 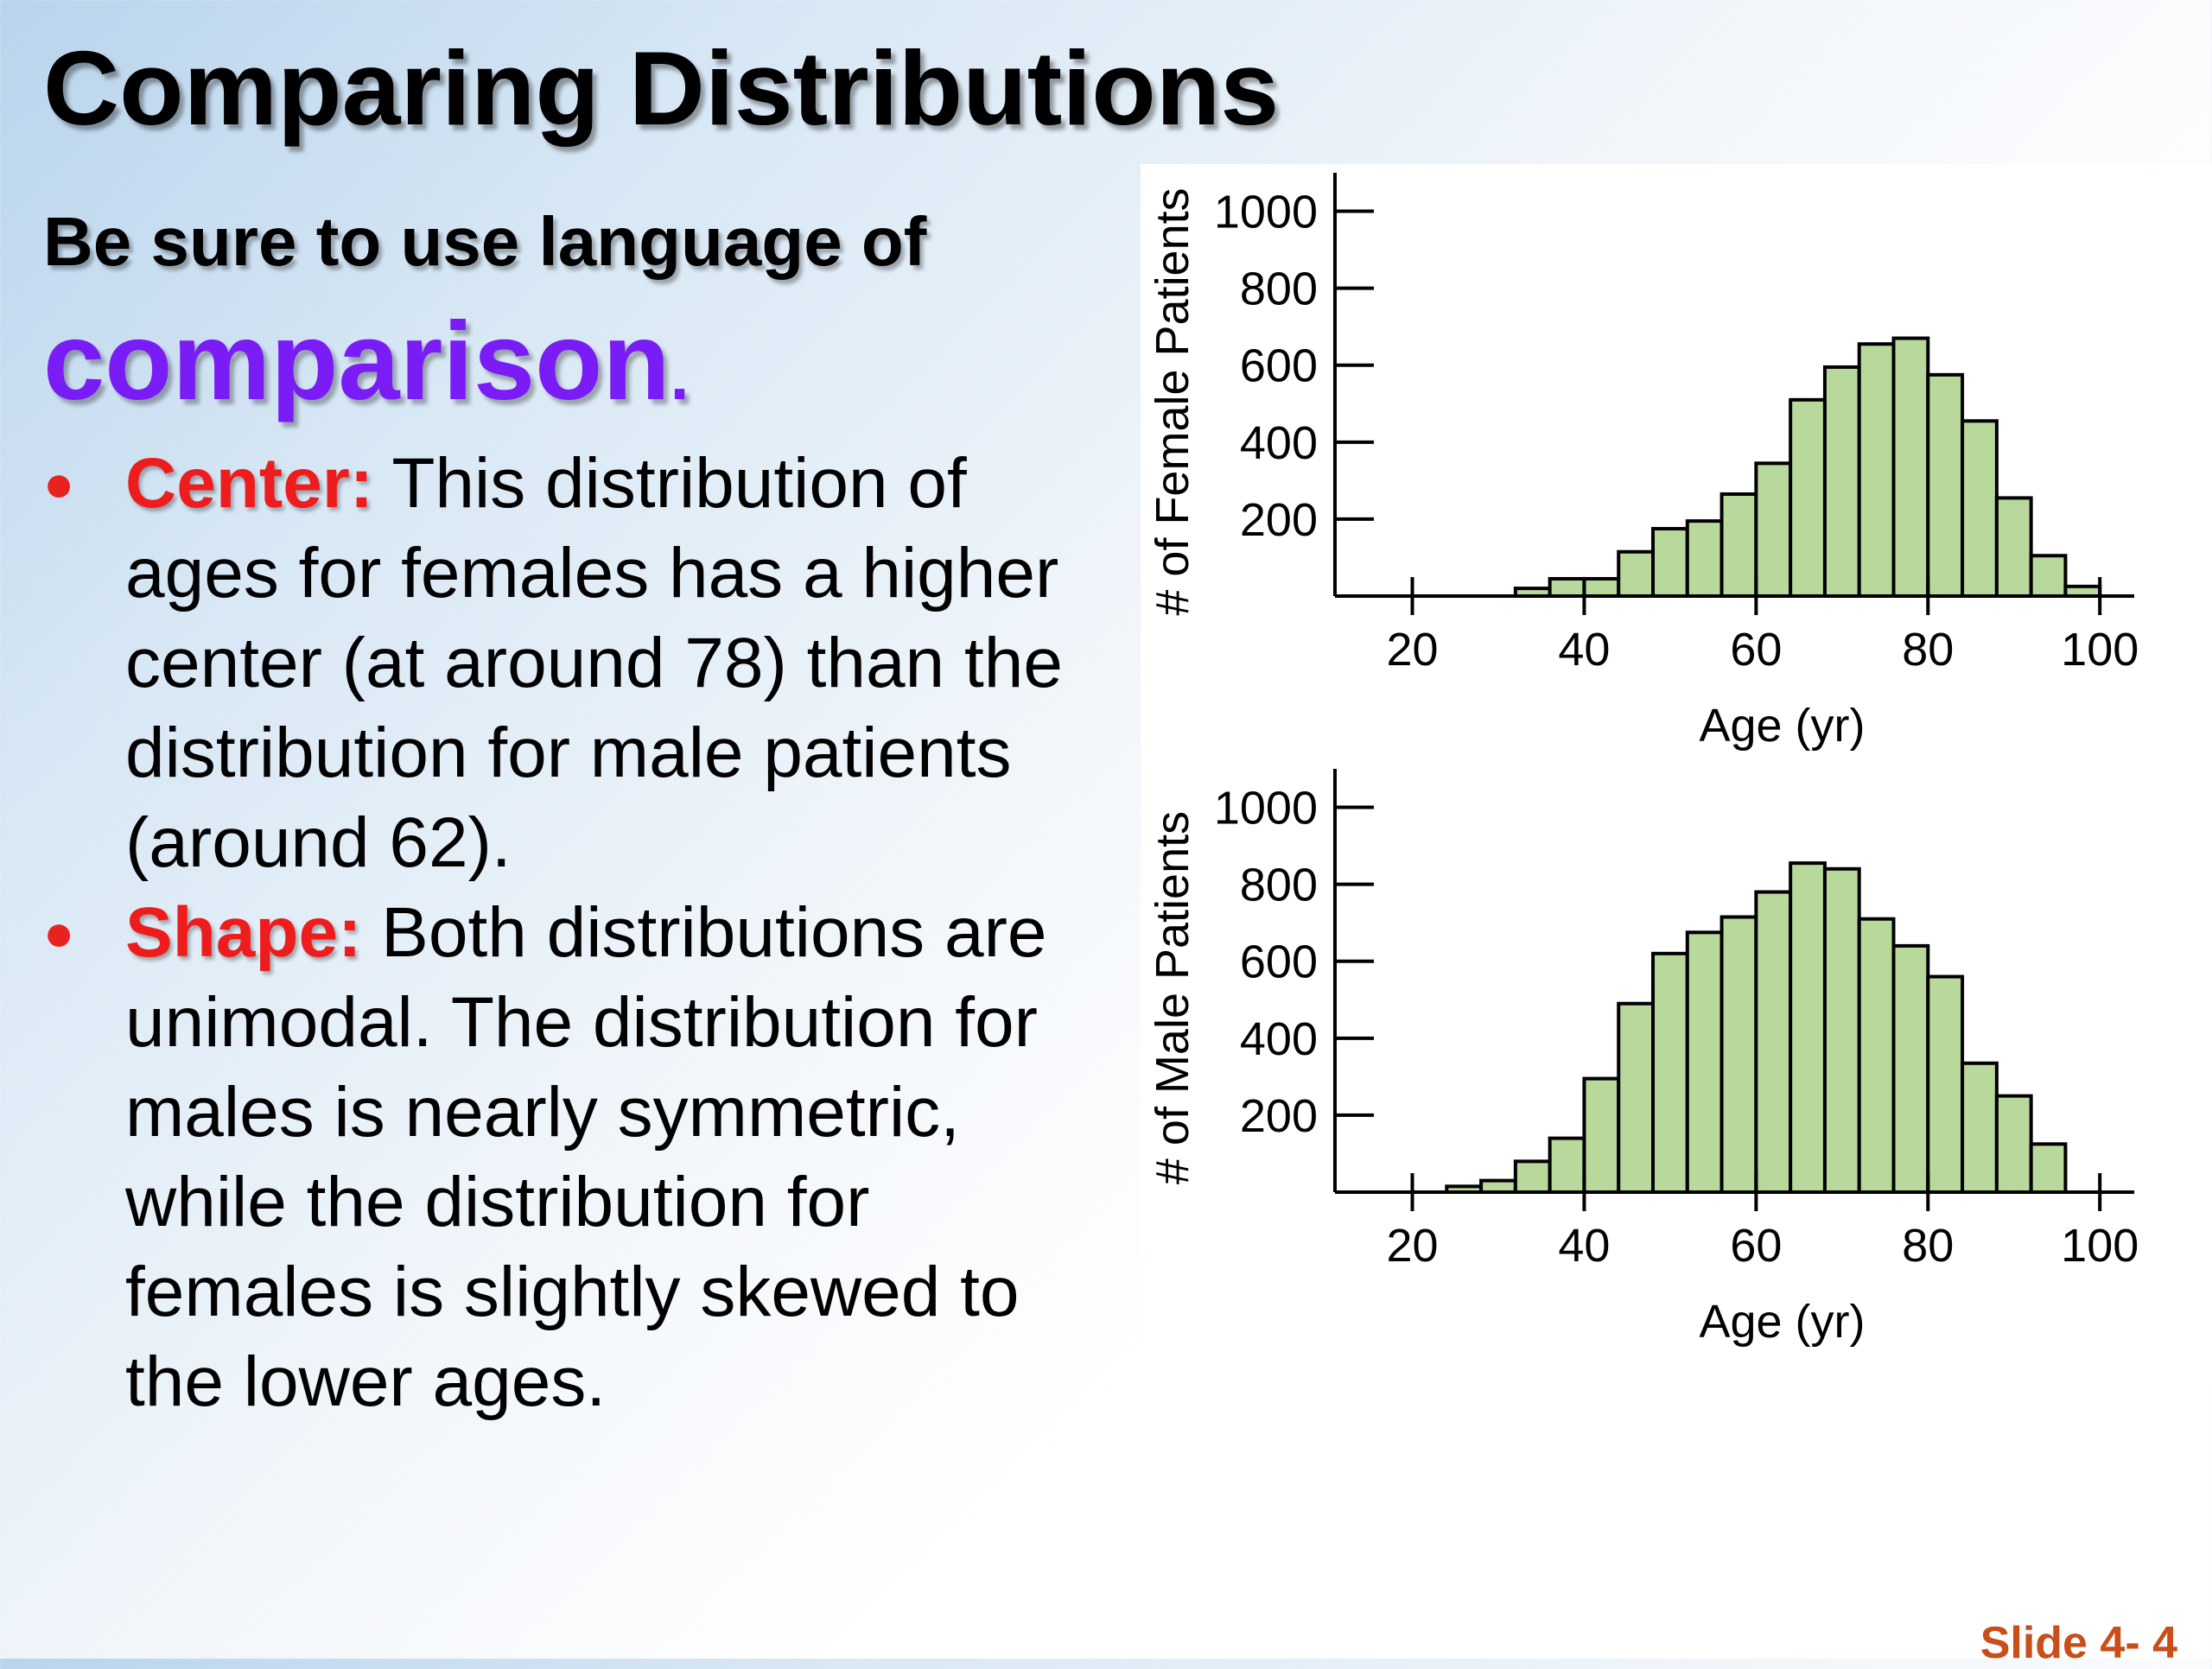 I want to click on y-axis-label: # of Female Patients, so click(x=1172, y=401).